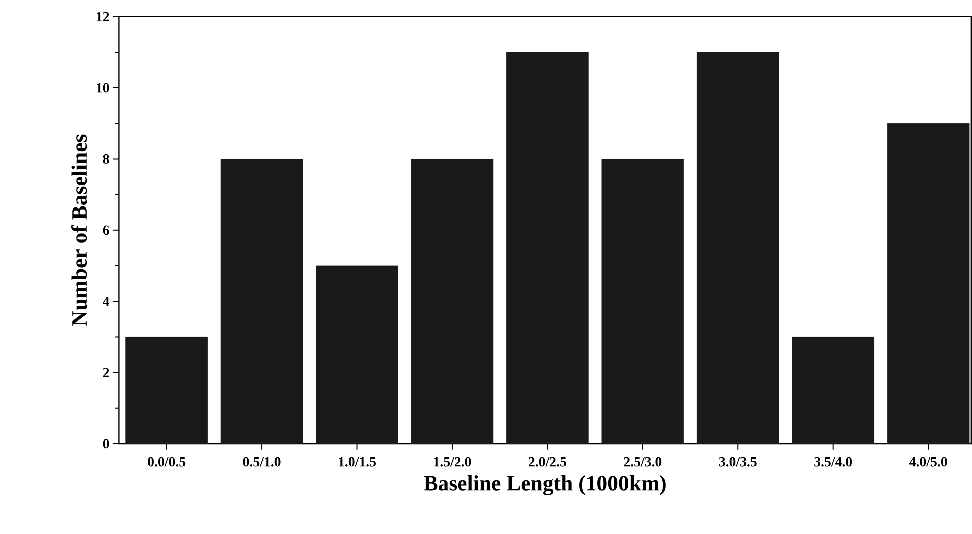 The height and width of the screenshot is (534, 972). Describe the element at coordinates (167, 462) in the screenshot. I see `x-tick-label: 0.0/0.5` at that location.